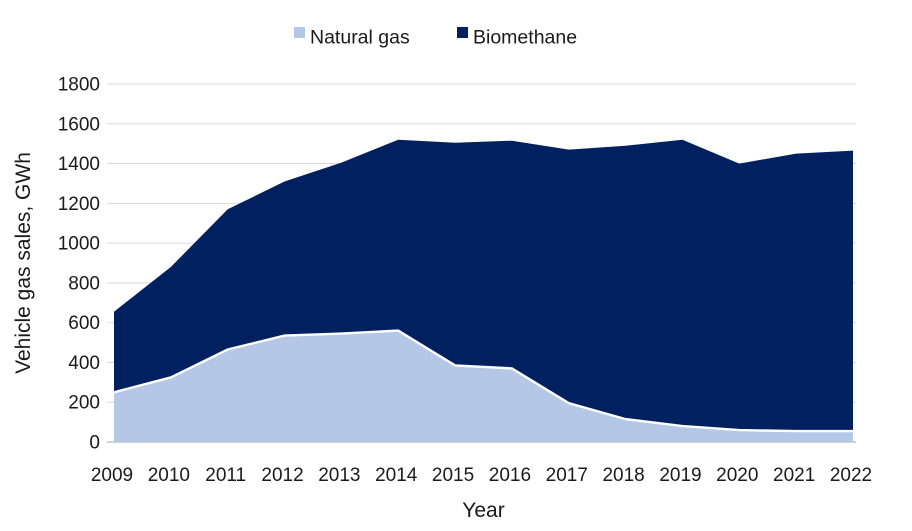 Image resolution: width=912 pixels, height=531 pixels. Describe the element at coordinates (23, 263) in the screenshot. I see `y-axis-title: Vehicle gas sales, GWh` at that location.